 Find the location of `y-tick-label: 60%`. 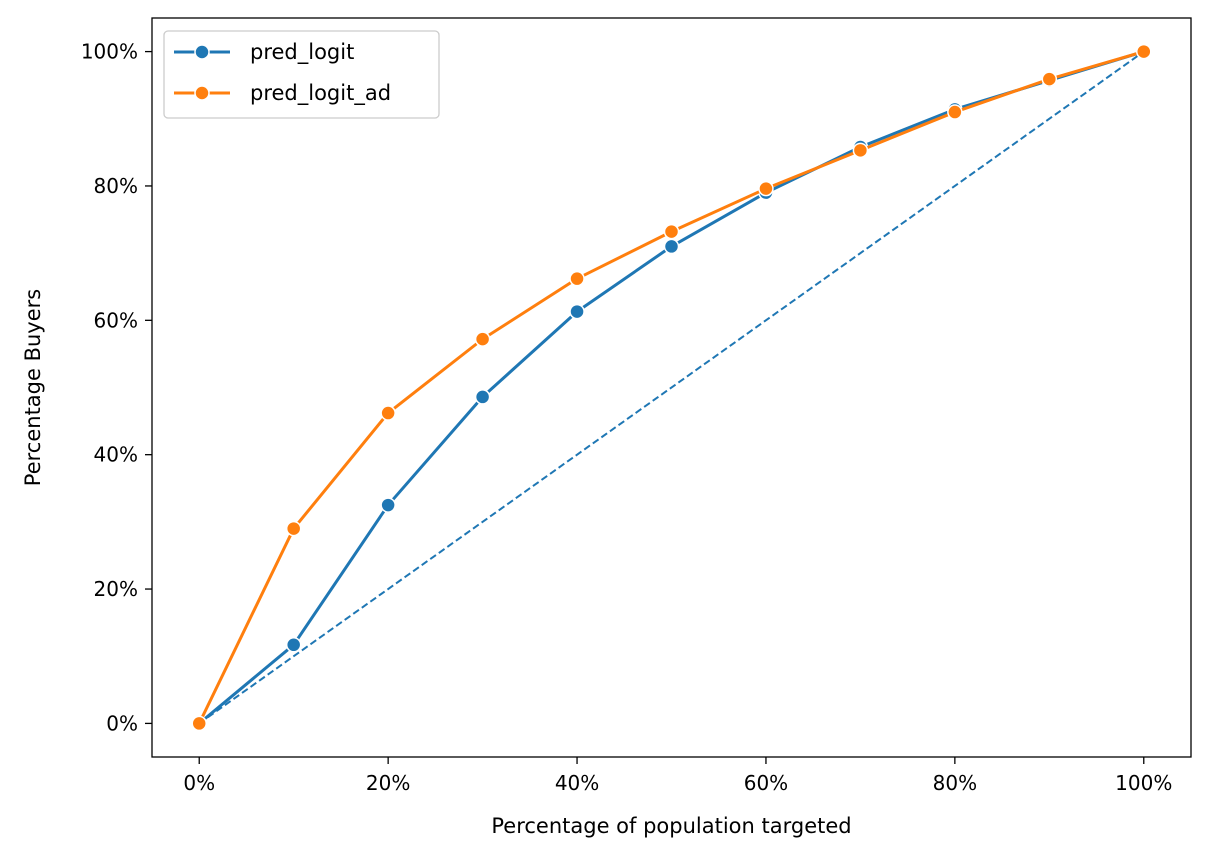

y-tick-label: 60% is located at coordinates (116, 320).